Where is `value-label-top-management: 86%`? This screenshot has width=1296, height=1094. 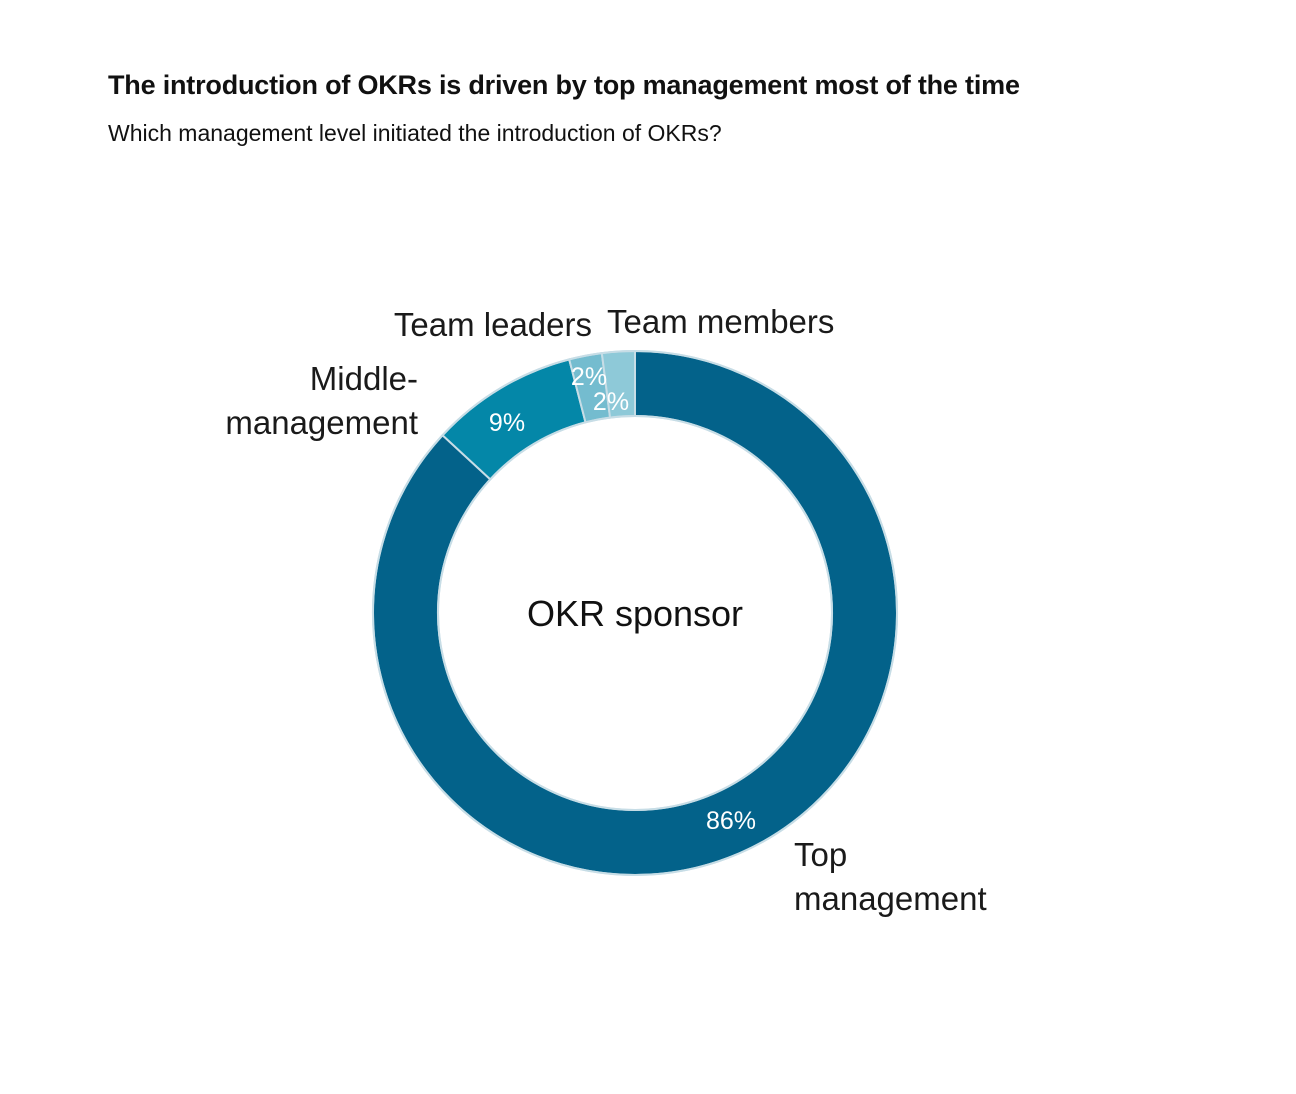 value-label-top-management: 86% is located at coordinates (731, 821).